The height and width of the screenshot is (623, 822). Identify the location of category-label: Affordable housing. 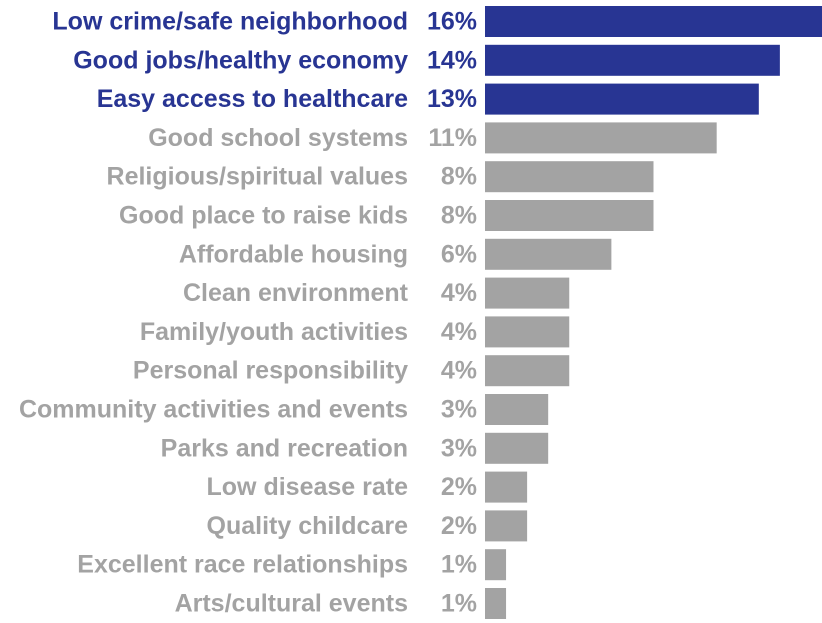
(293, 254).